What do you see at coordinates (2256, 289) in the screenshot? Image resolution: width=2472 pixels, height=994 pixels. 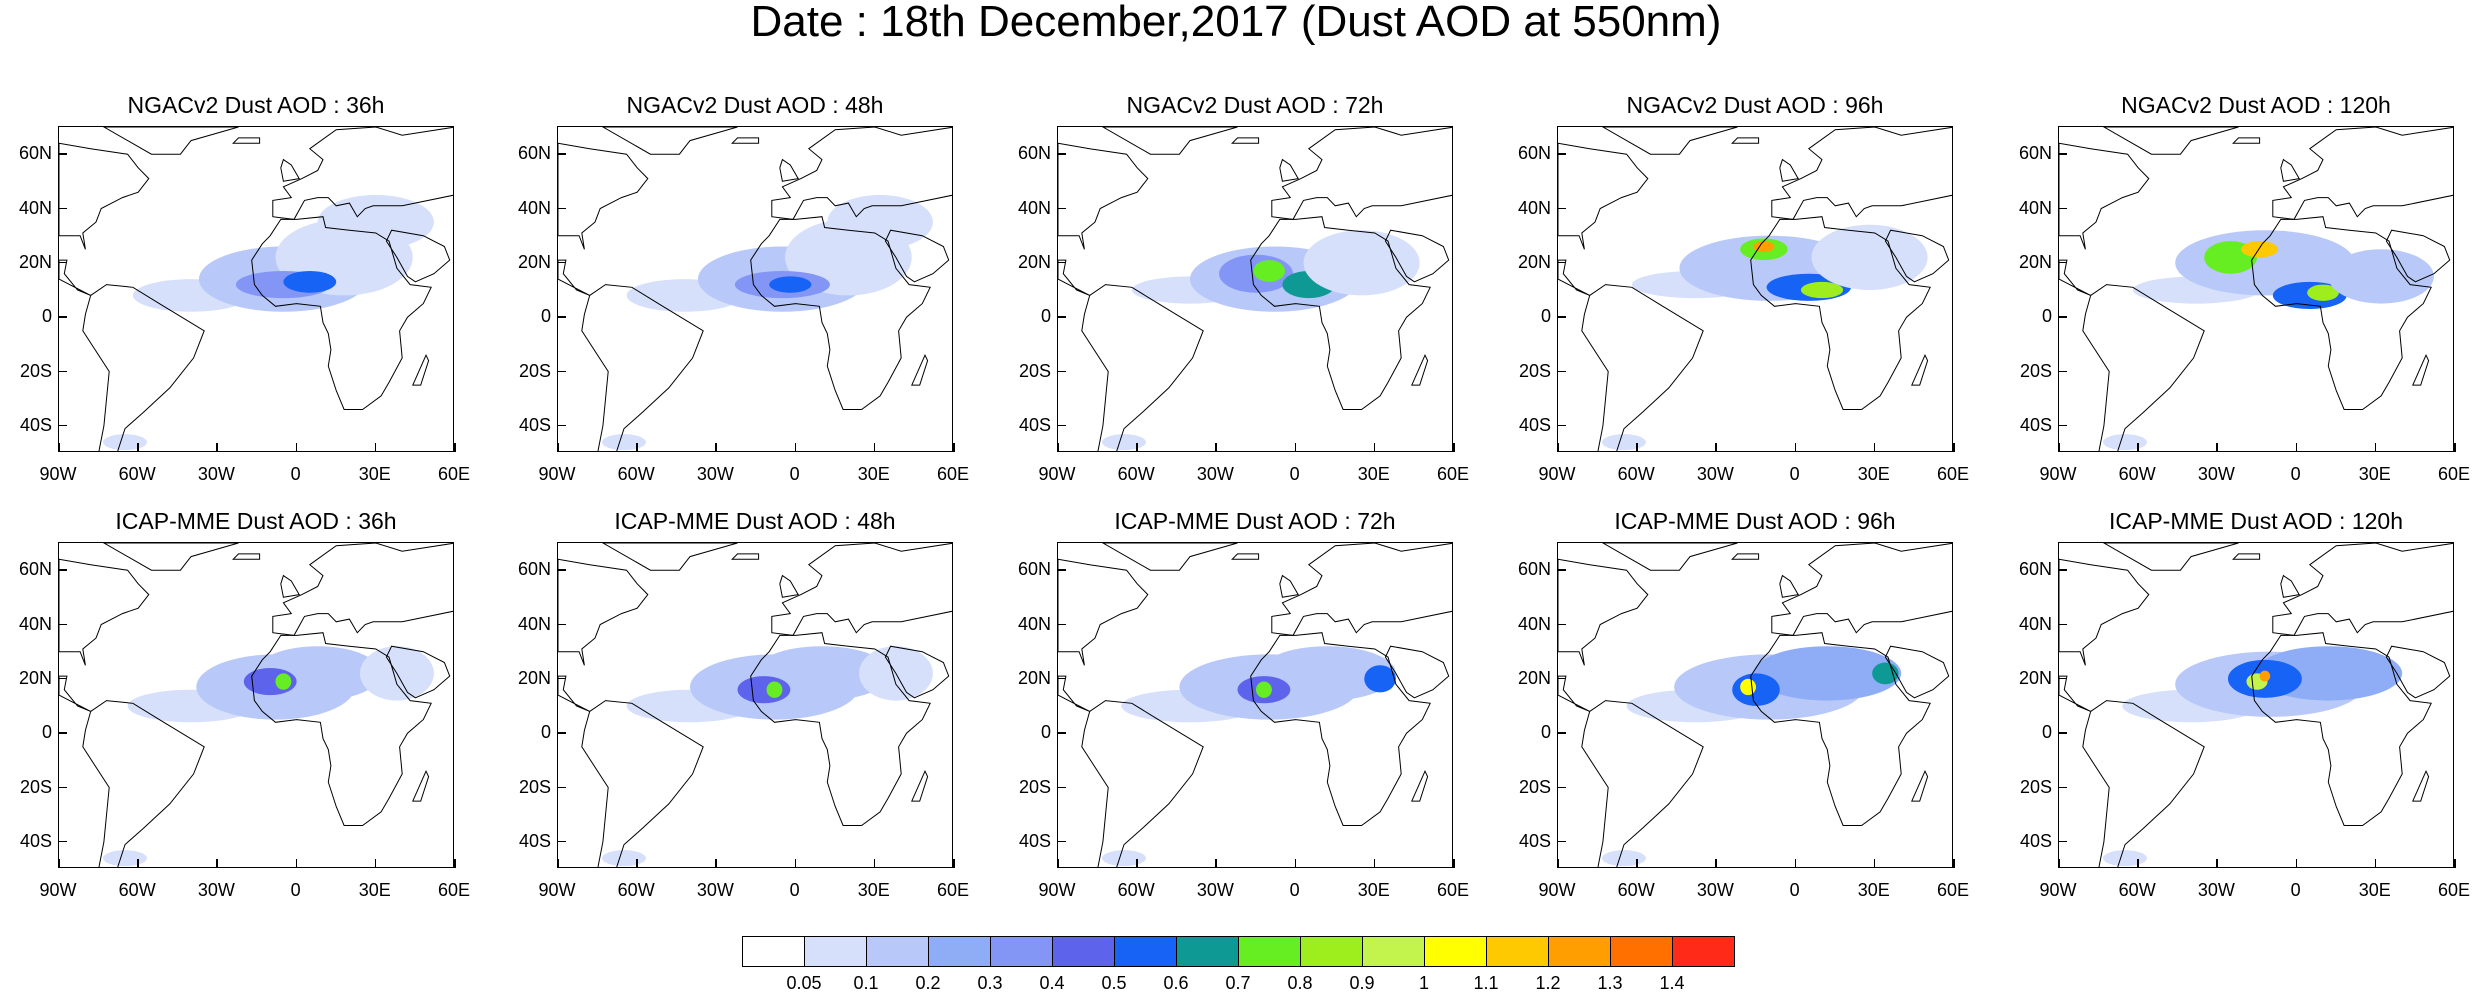 I see `map-frame` at bounding box center [2256, 289].